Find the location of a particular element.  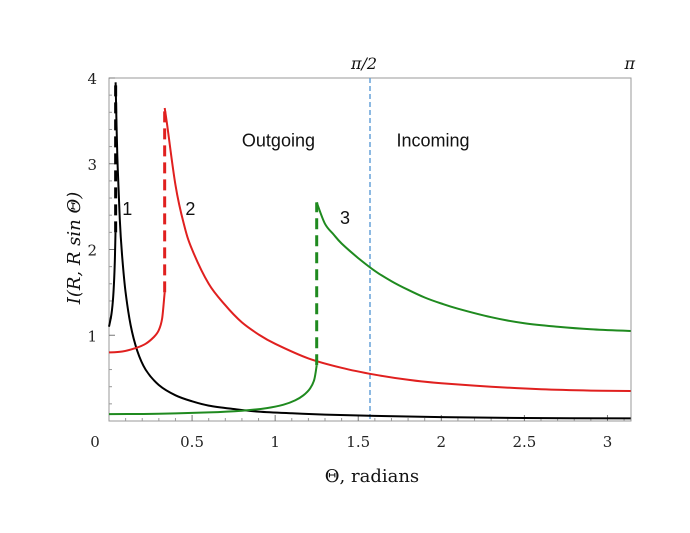

y-tick-label-1: 2 is located at coordinates (92, 251).